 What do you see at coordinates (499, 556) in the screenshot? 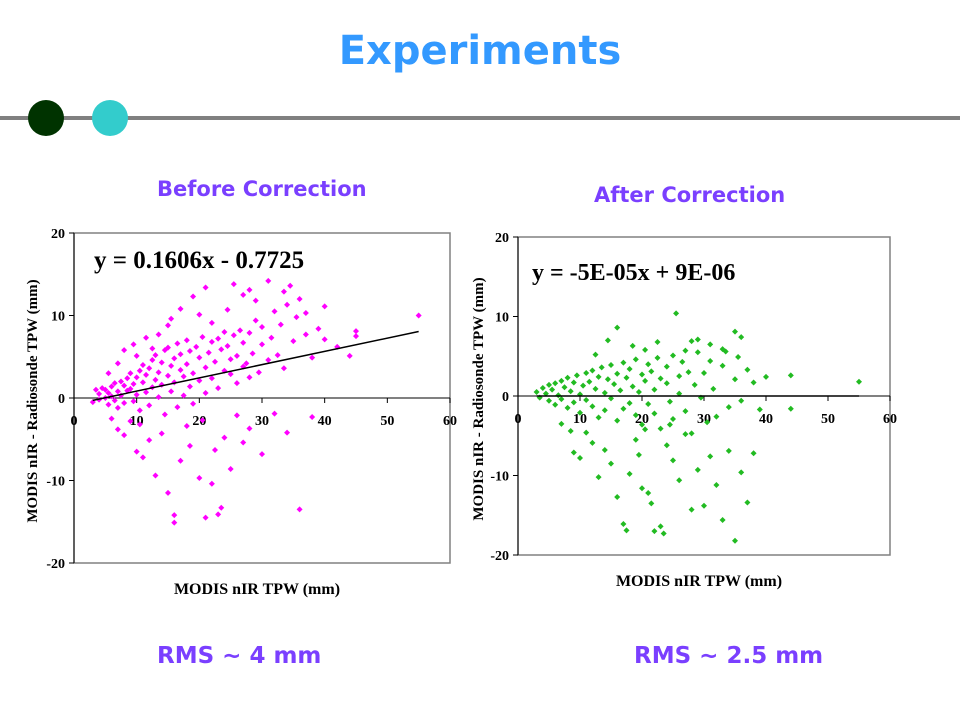
I see `y-tick-label: -20` at bounding box center [499, 556].